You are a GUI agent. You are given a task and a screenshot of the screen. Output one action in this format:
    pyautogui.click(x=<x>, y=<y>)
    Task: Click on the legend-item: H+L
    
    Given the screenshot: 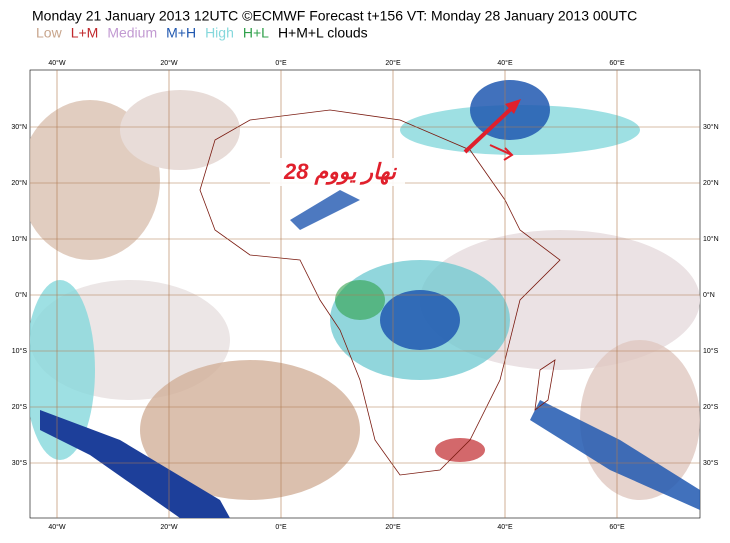 What is the action you would take?
    pyautogui.click(x=256, y=33)
    